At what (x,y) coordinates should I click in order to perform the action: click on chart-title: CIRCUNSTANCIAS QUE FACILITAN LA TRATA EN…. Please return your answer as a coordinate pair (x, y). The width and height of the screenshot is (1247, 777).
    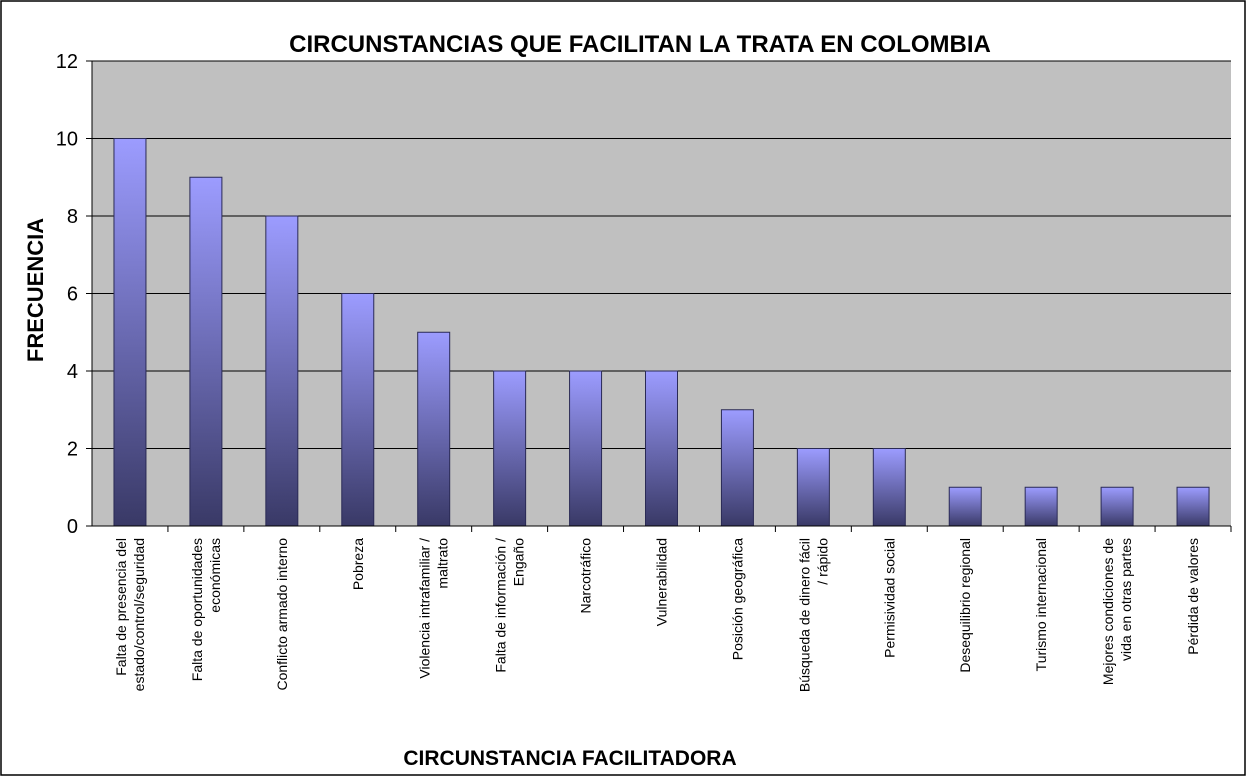
    Looking at the image, I should click on (640, 44).